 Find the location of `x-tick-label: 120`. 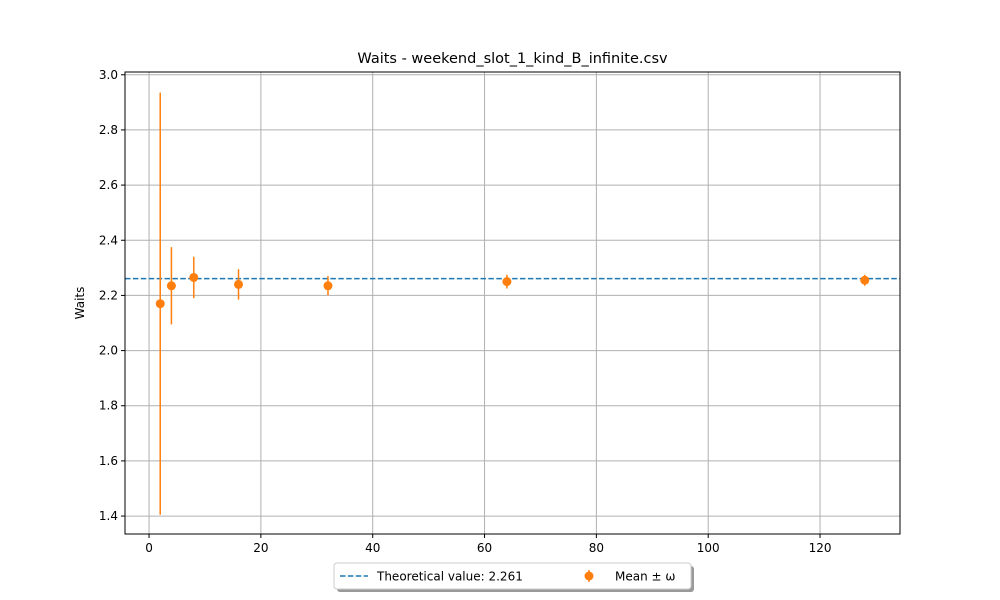

x-tick-label: 120 is located at coordinates (820, 548).